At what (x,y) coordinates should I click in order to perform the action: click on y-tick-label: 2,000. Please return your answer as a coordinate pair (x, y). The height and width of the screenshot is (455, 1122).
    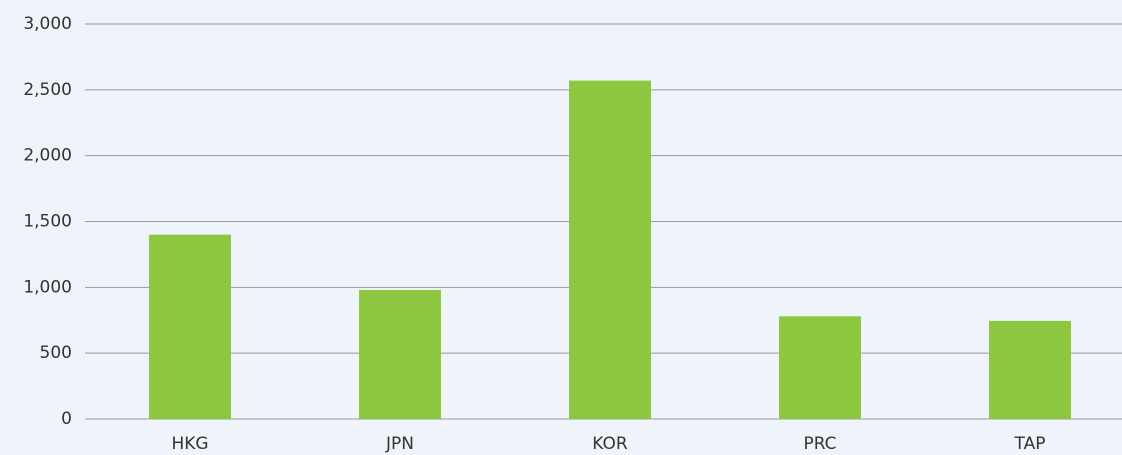
    Looking at the image, I should click on (47, 156).